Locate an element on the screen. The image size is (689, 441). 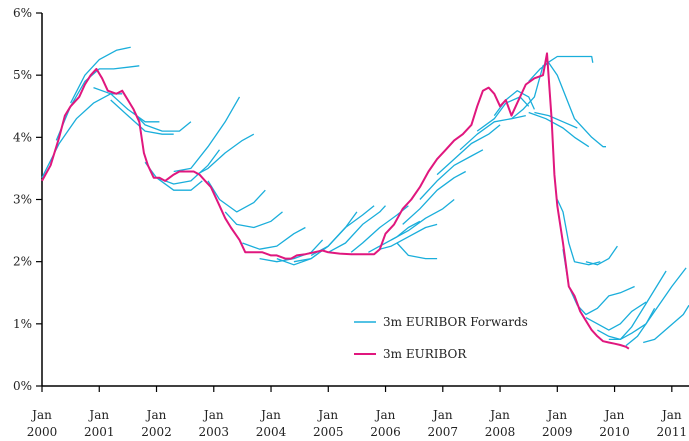
x-tick-label-year: 2004 is located at coordinates (271, 432).